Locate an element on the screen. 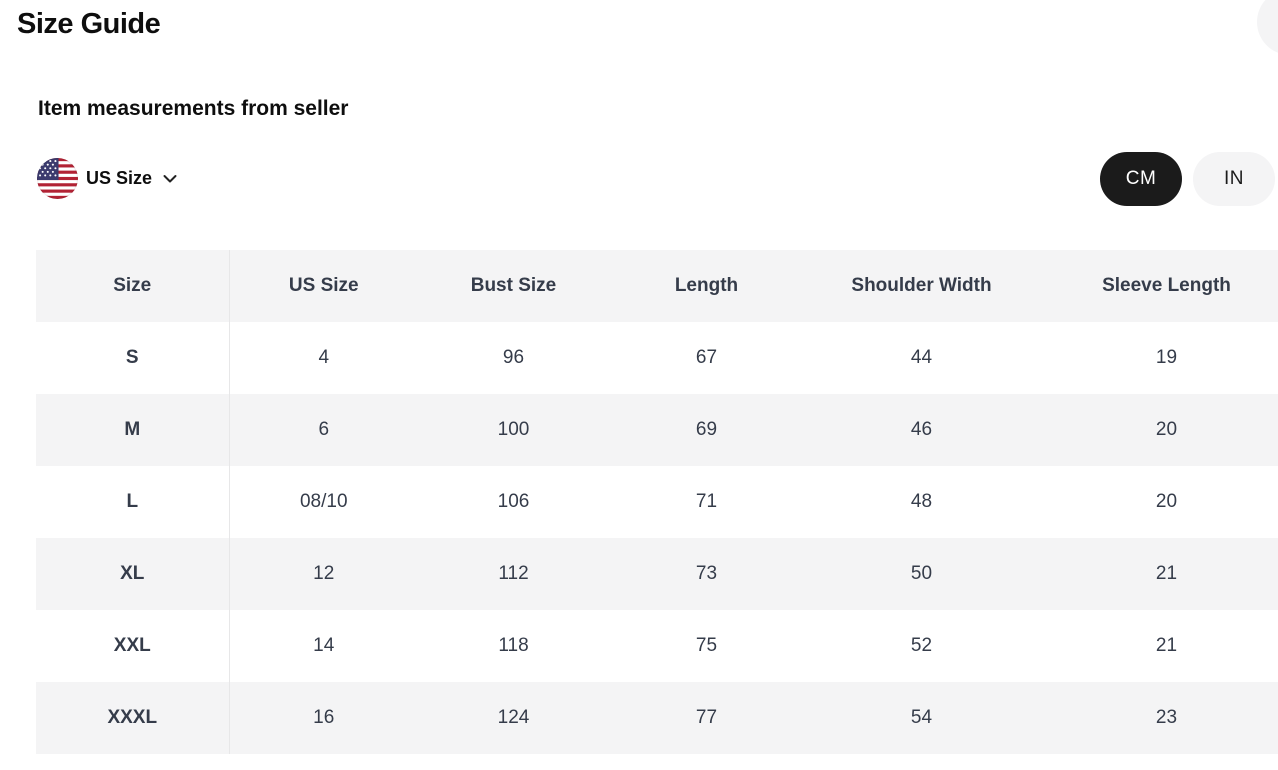 This screenshot has height=770, width=1278. table-row: L 08/10 106 71 48 20 is located at coordinates (657, 502).